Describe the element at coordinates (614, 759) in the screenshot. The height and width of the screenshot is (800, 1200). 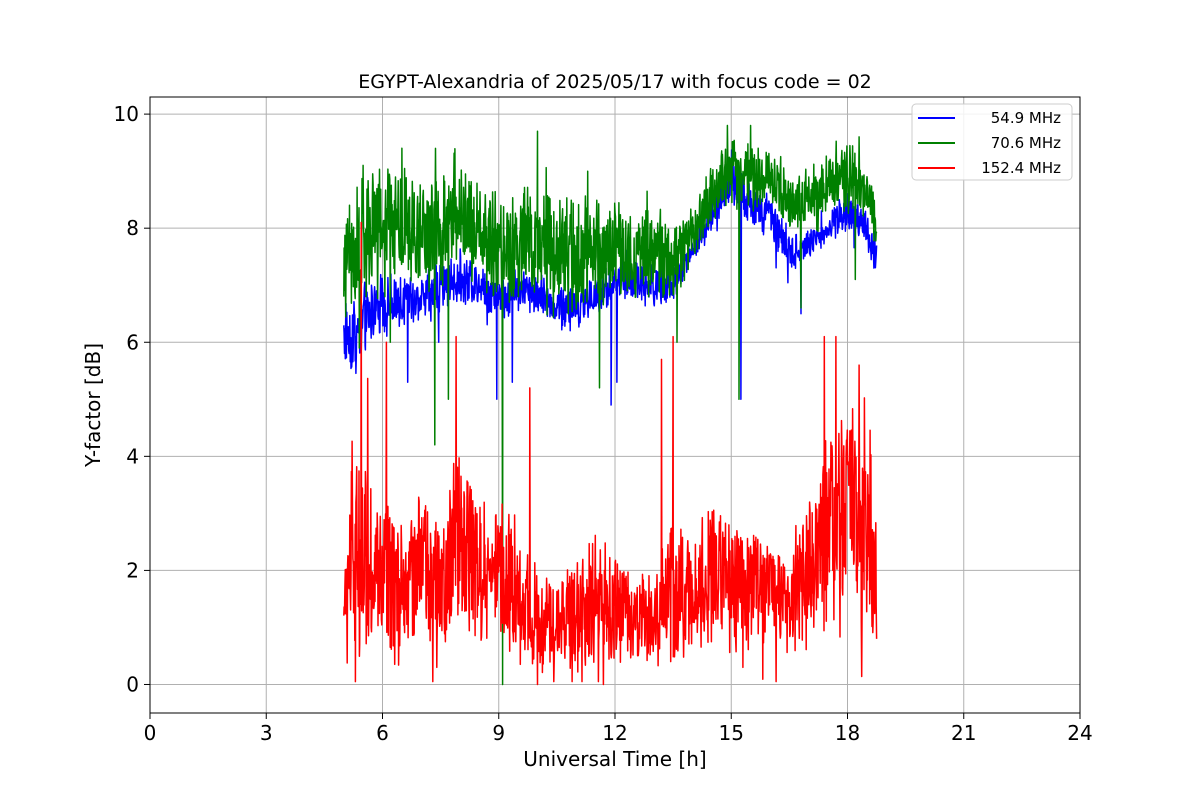
I see `x-axis-label: Universal Time [h]` at that location.